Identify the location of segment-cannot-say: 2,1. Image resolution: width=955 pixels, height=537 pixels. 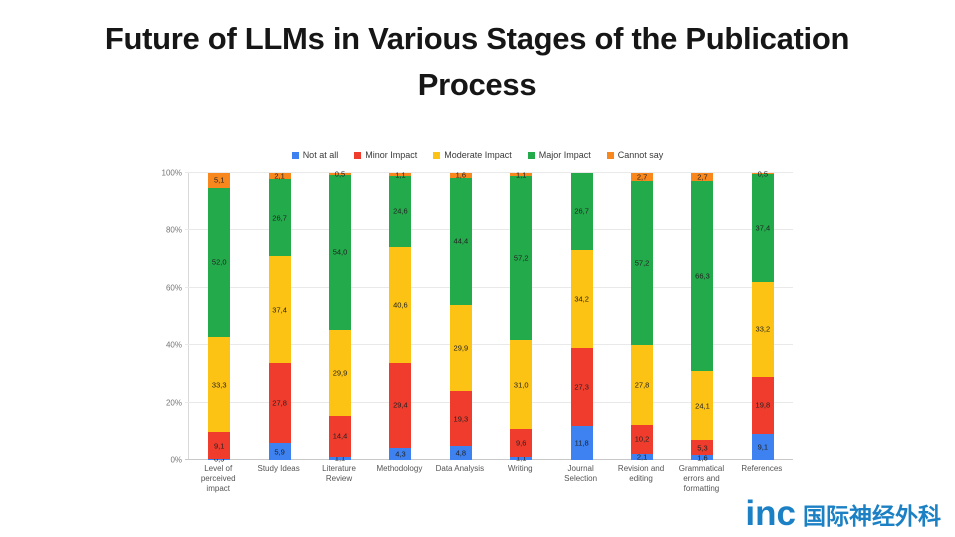
(279, 176).